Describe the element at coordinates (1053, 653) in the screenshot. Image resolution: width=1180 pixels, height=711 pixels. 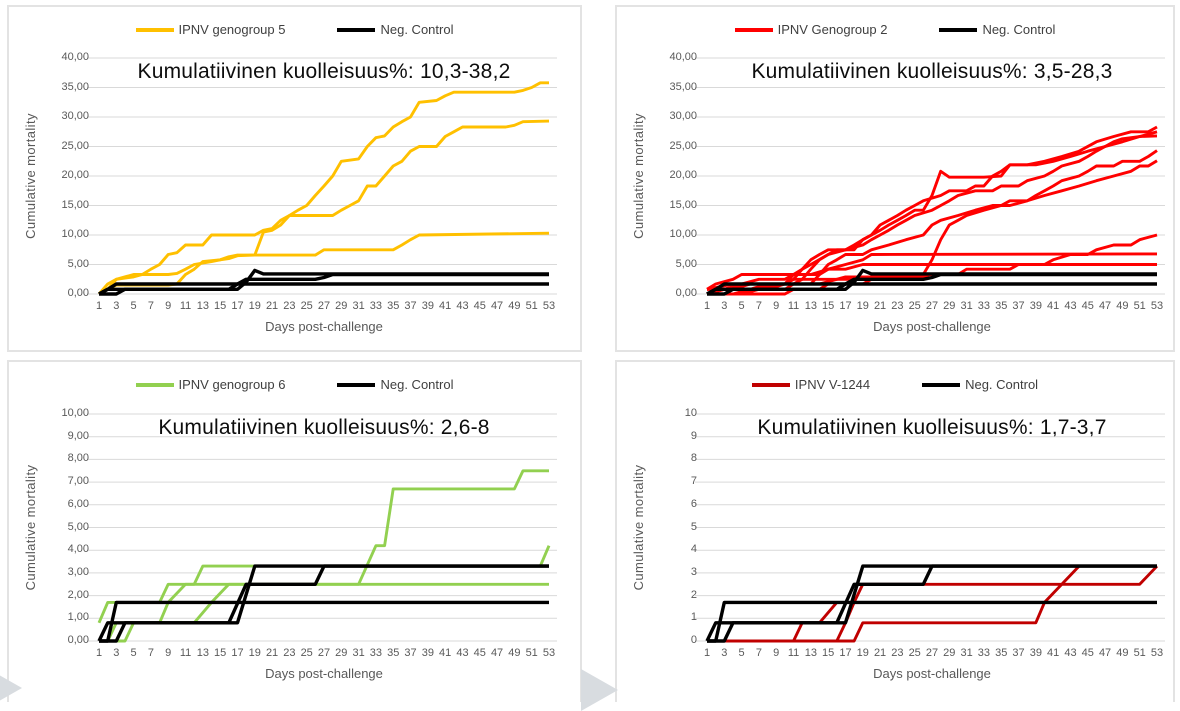
I see `x-axis-tick-label: 41` at that location.